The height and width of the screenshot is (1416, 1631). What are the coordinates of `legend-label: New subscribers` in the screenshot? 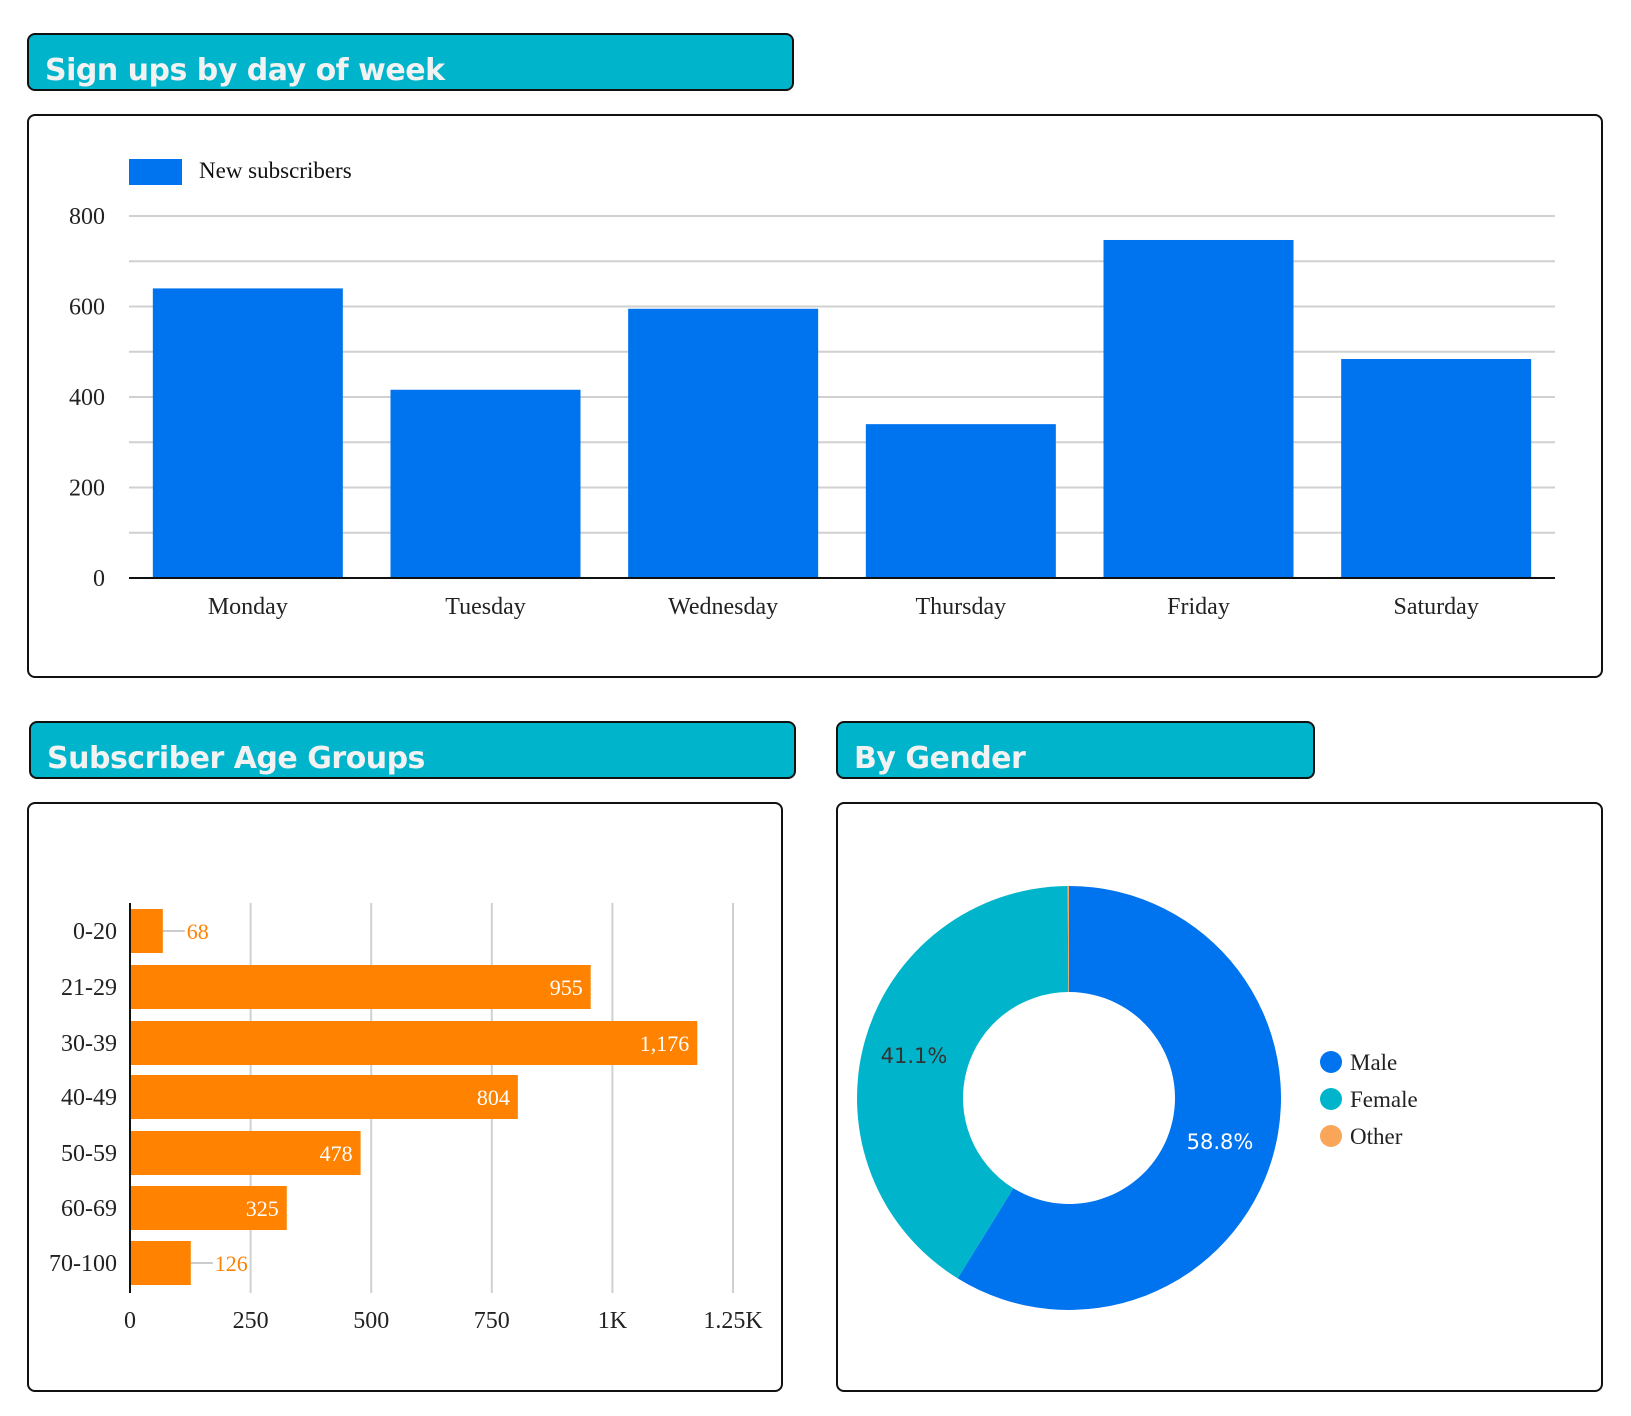 It's located at (275, 170).